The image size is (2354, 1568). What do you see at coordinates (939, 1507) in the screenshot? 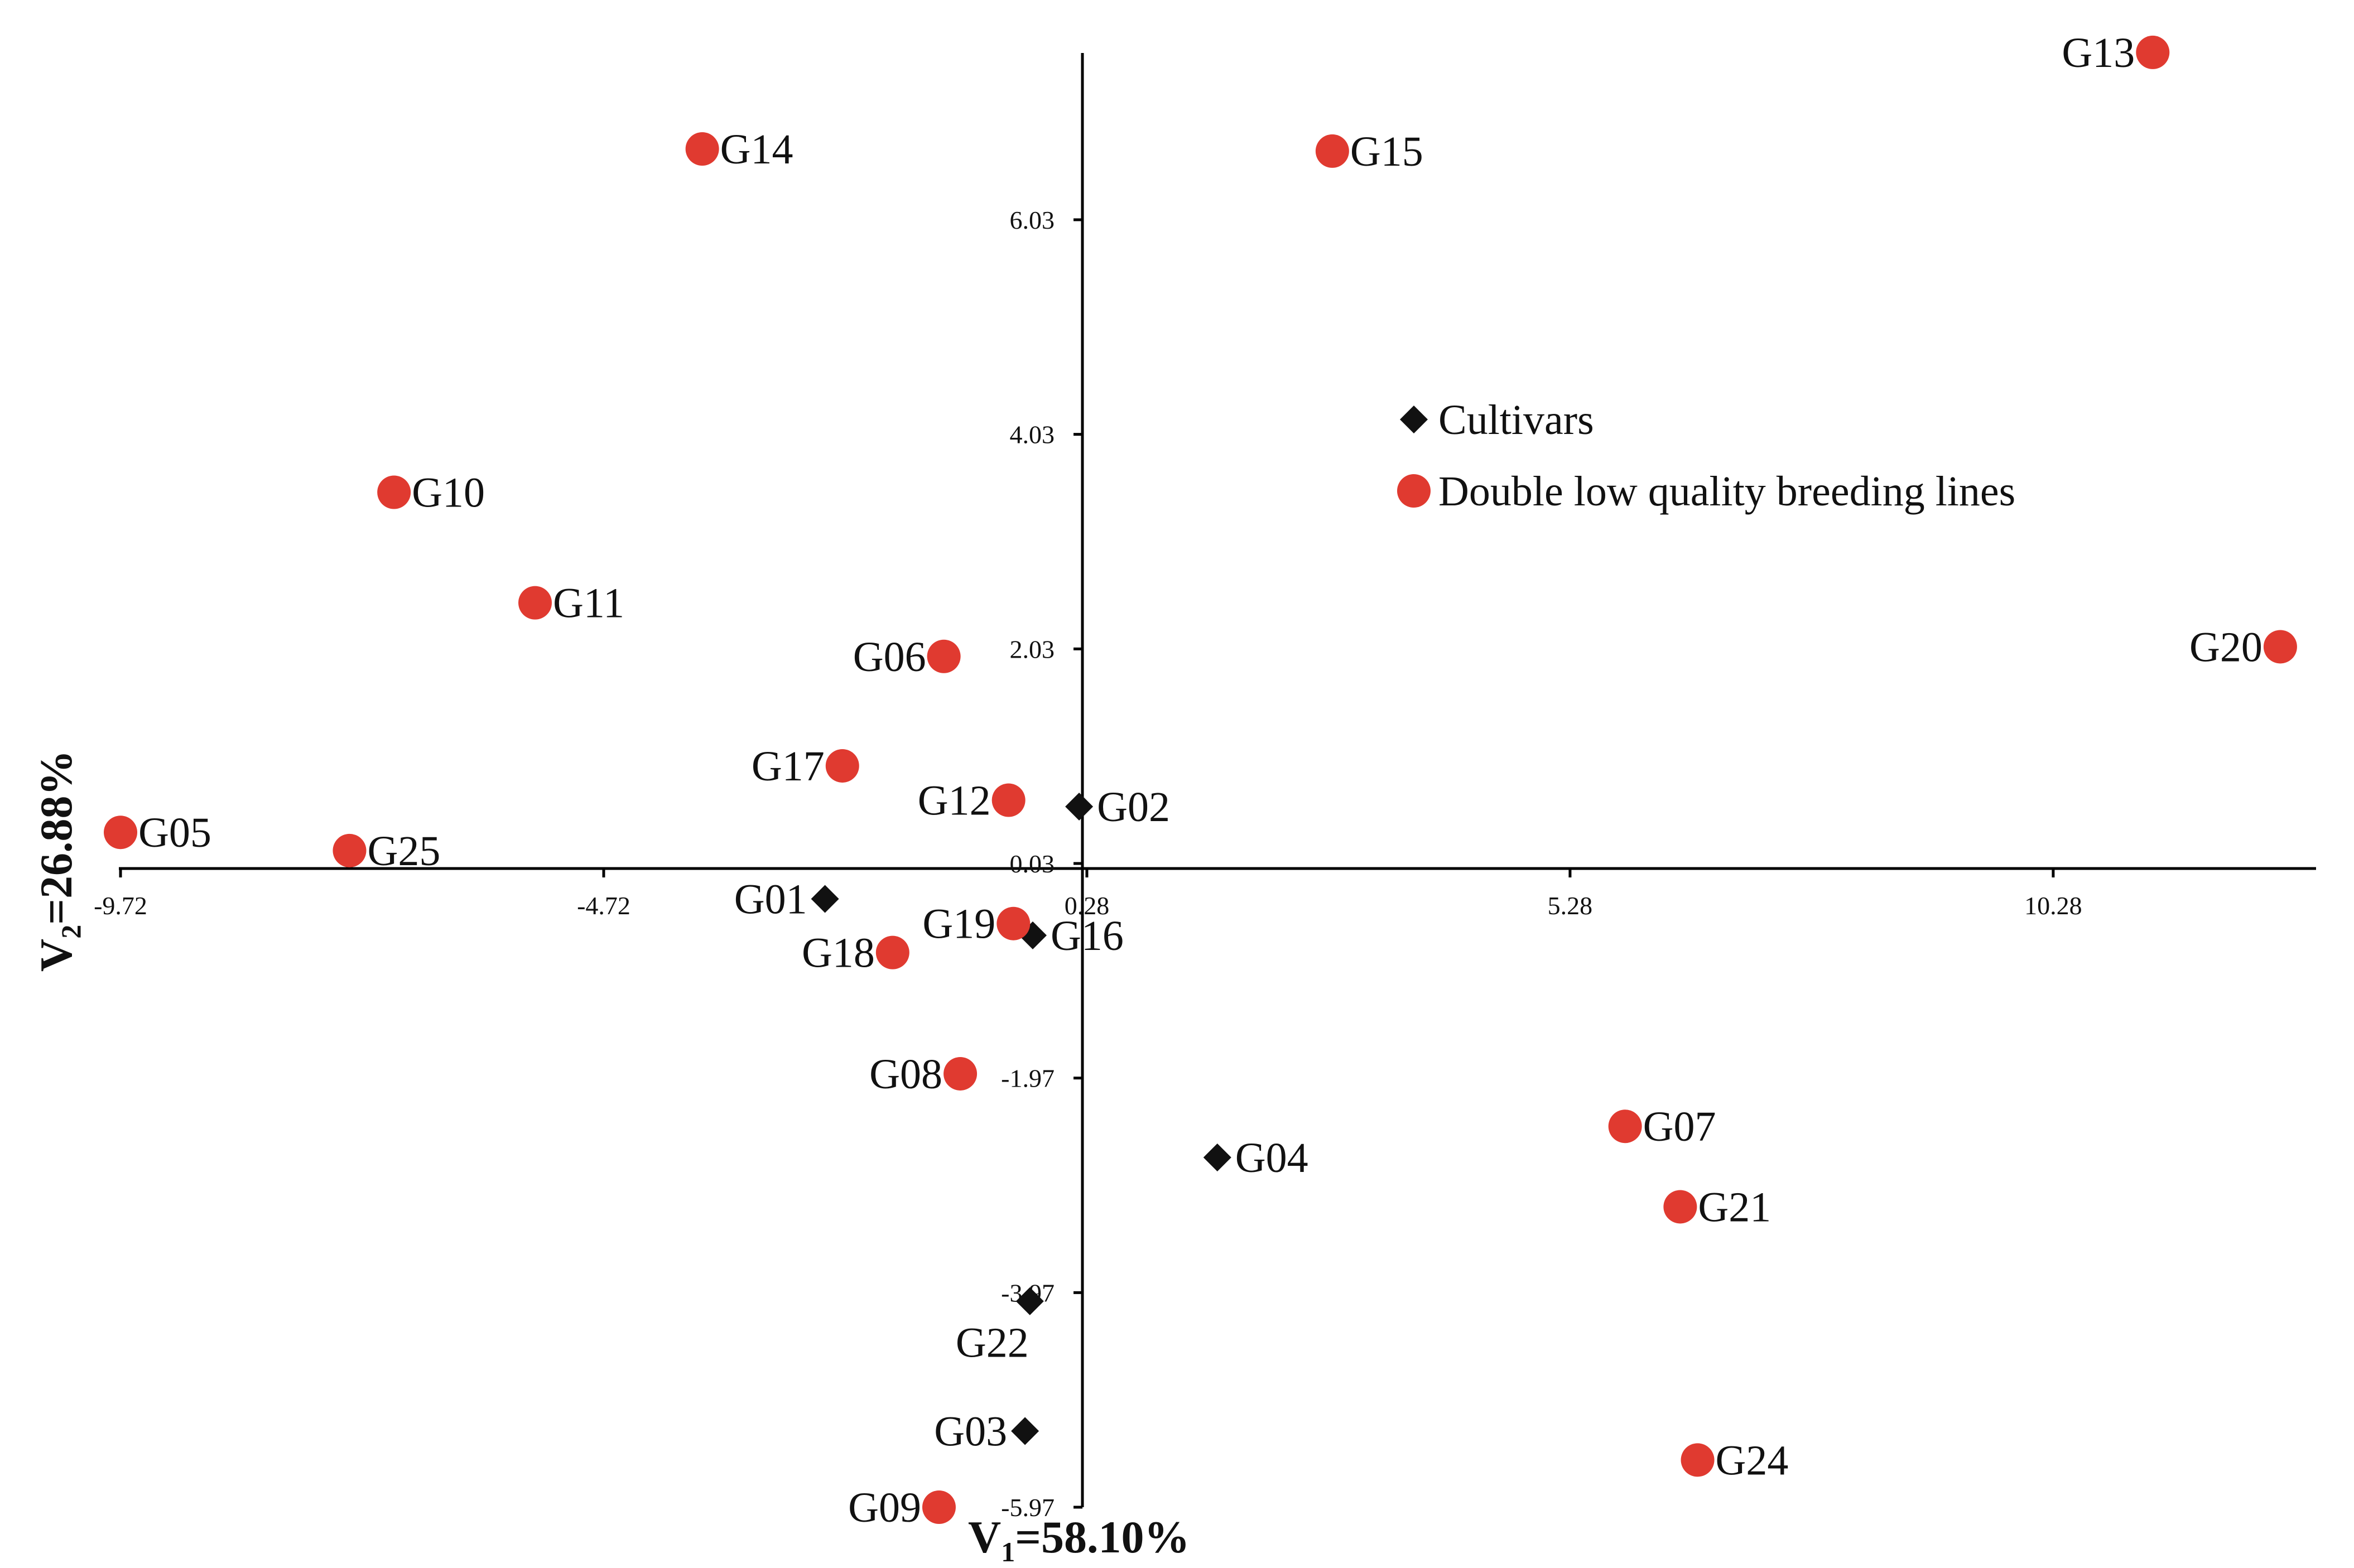
I see `point-g09` at bounding box center [939, 1507].